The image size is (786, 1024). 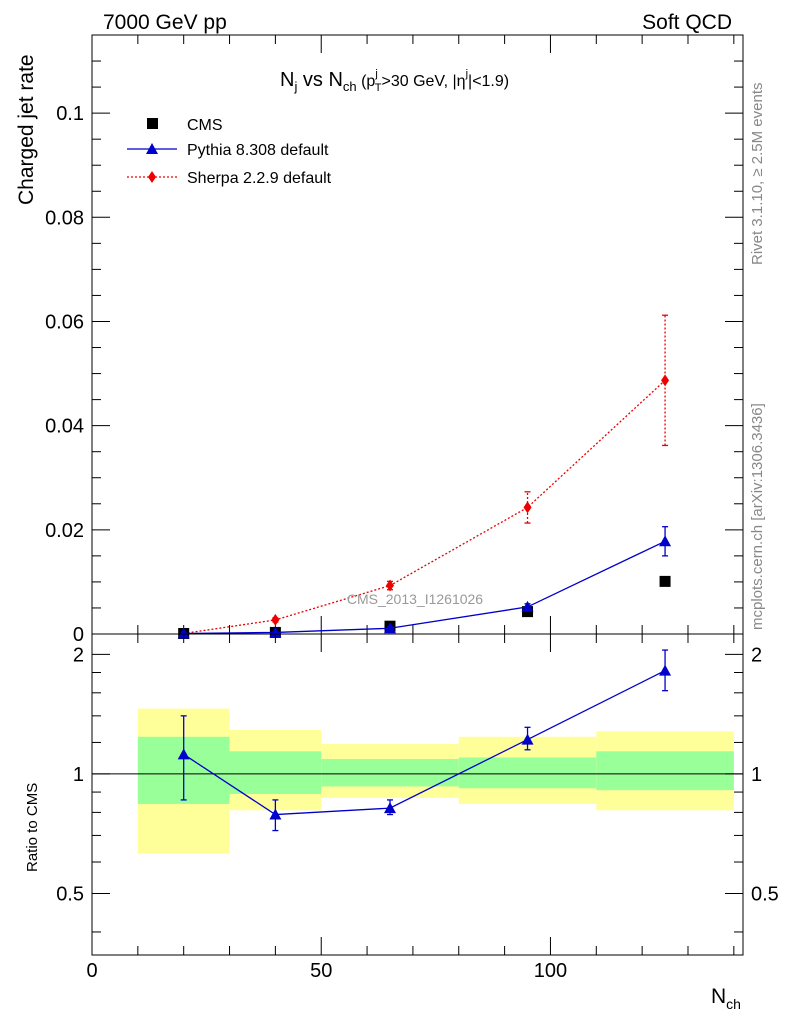 I want to click on ratio-y-tick-label-left: 2, so click(x=78, y=655).